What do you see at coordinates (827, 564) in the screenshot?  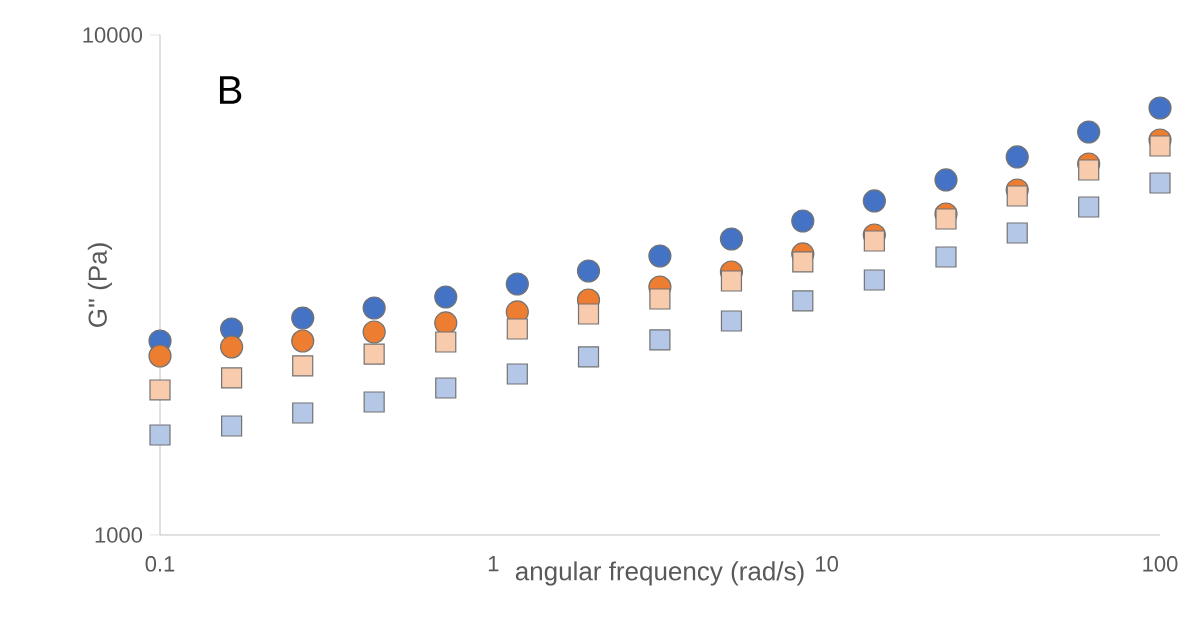 I see `x-tick-label: 10` at bounding box center [827, 564].